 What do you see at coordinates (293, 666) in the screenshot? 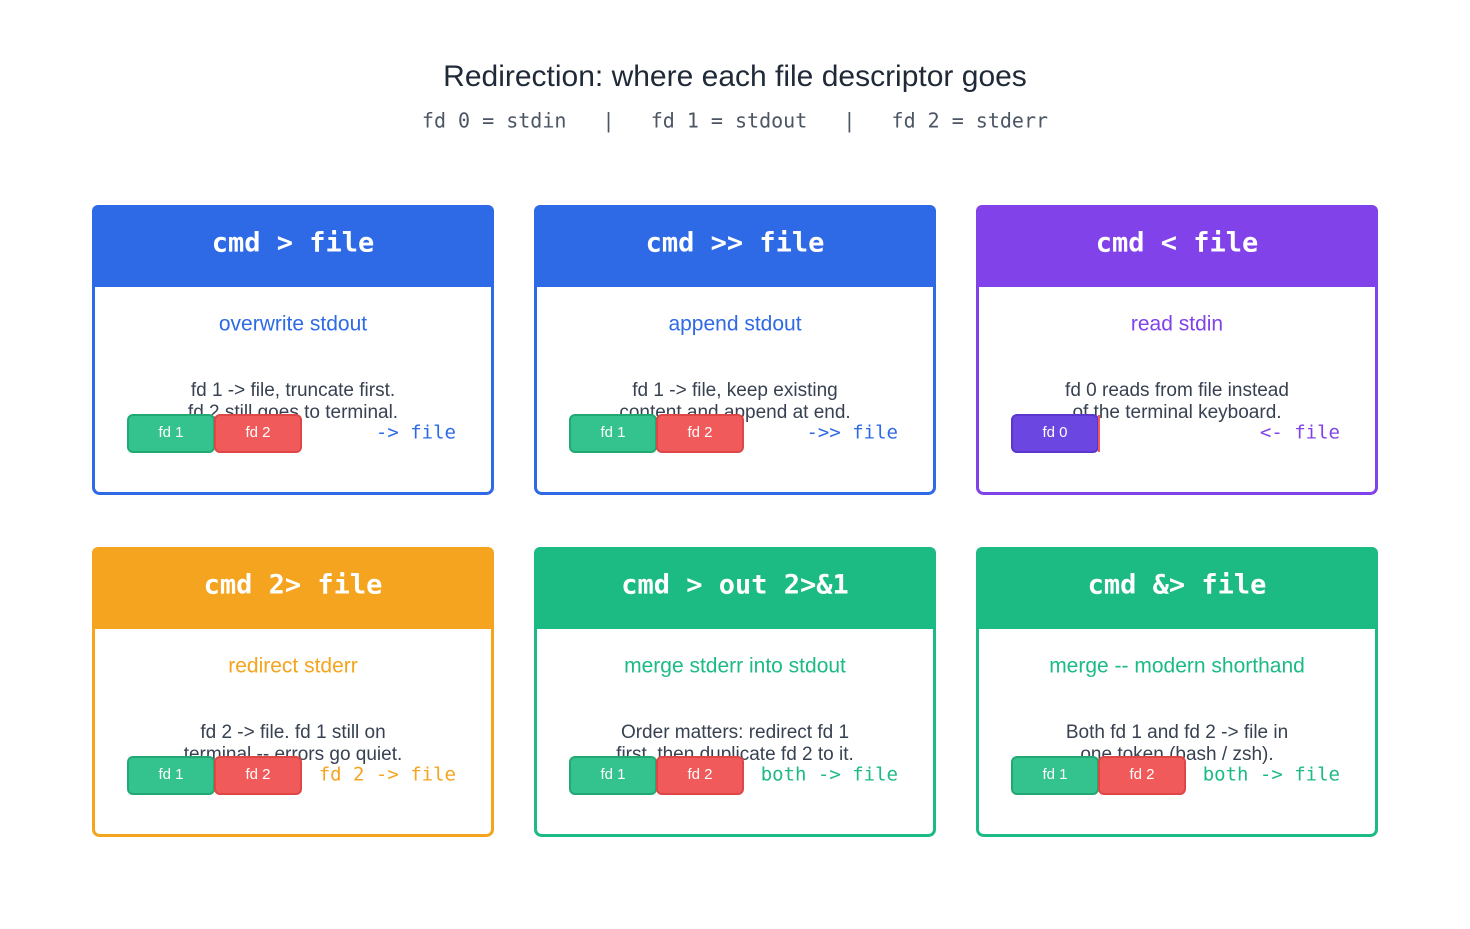
I see `card-label: redirect stderr` at bounding box center [293, 666].